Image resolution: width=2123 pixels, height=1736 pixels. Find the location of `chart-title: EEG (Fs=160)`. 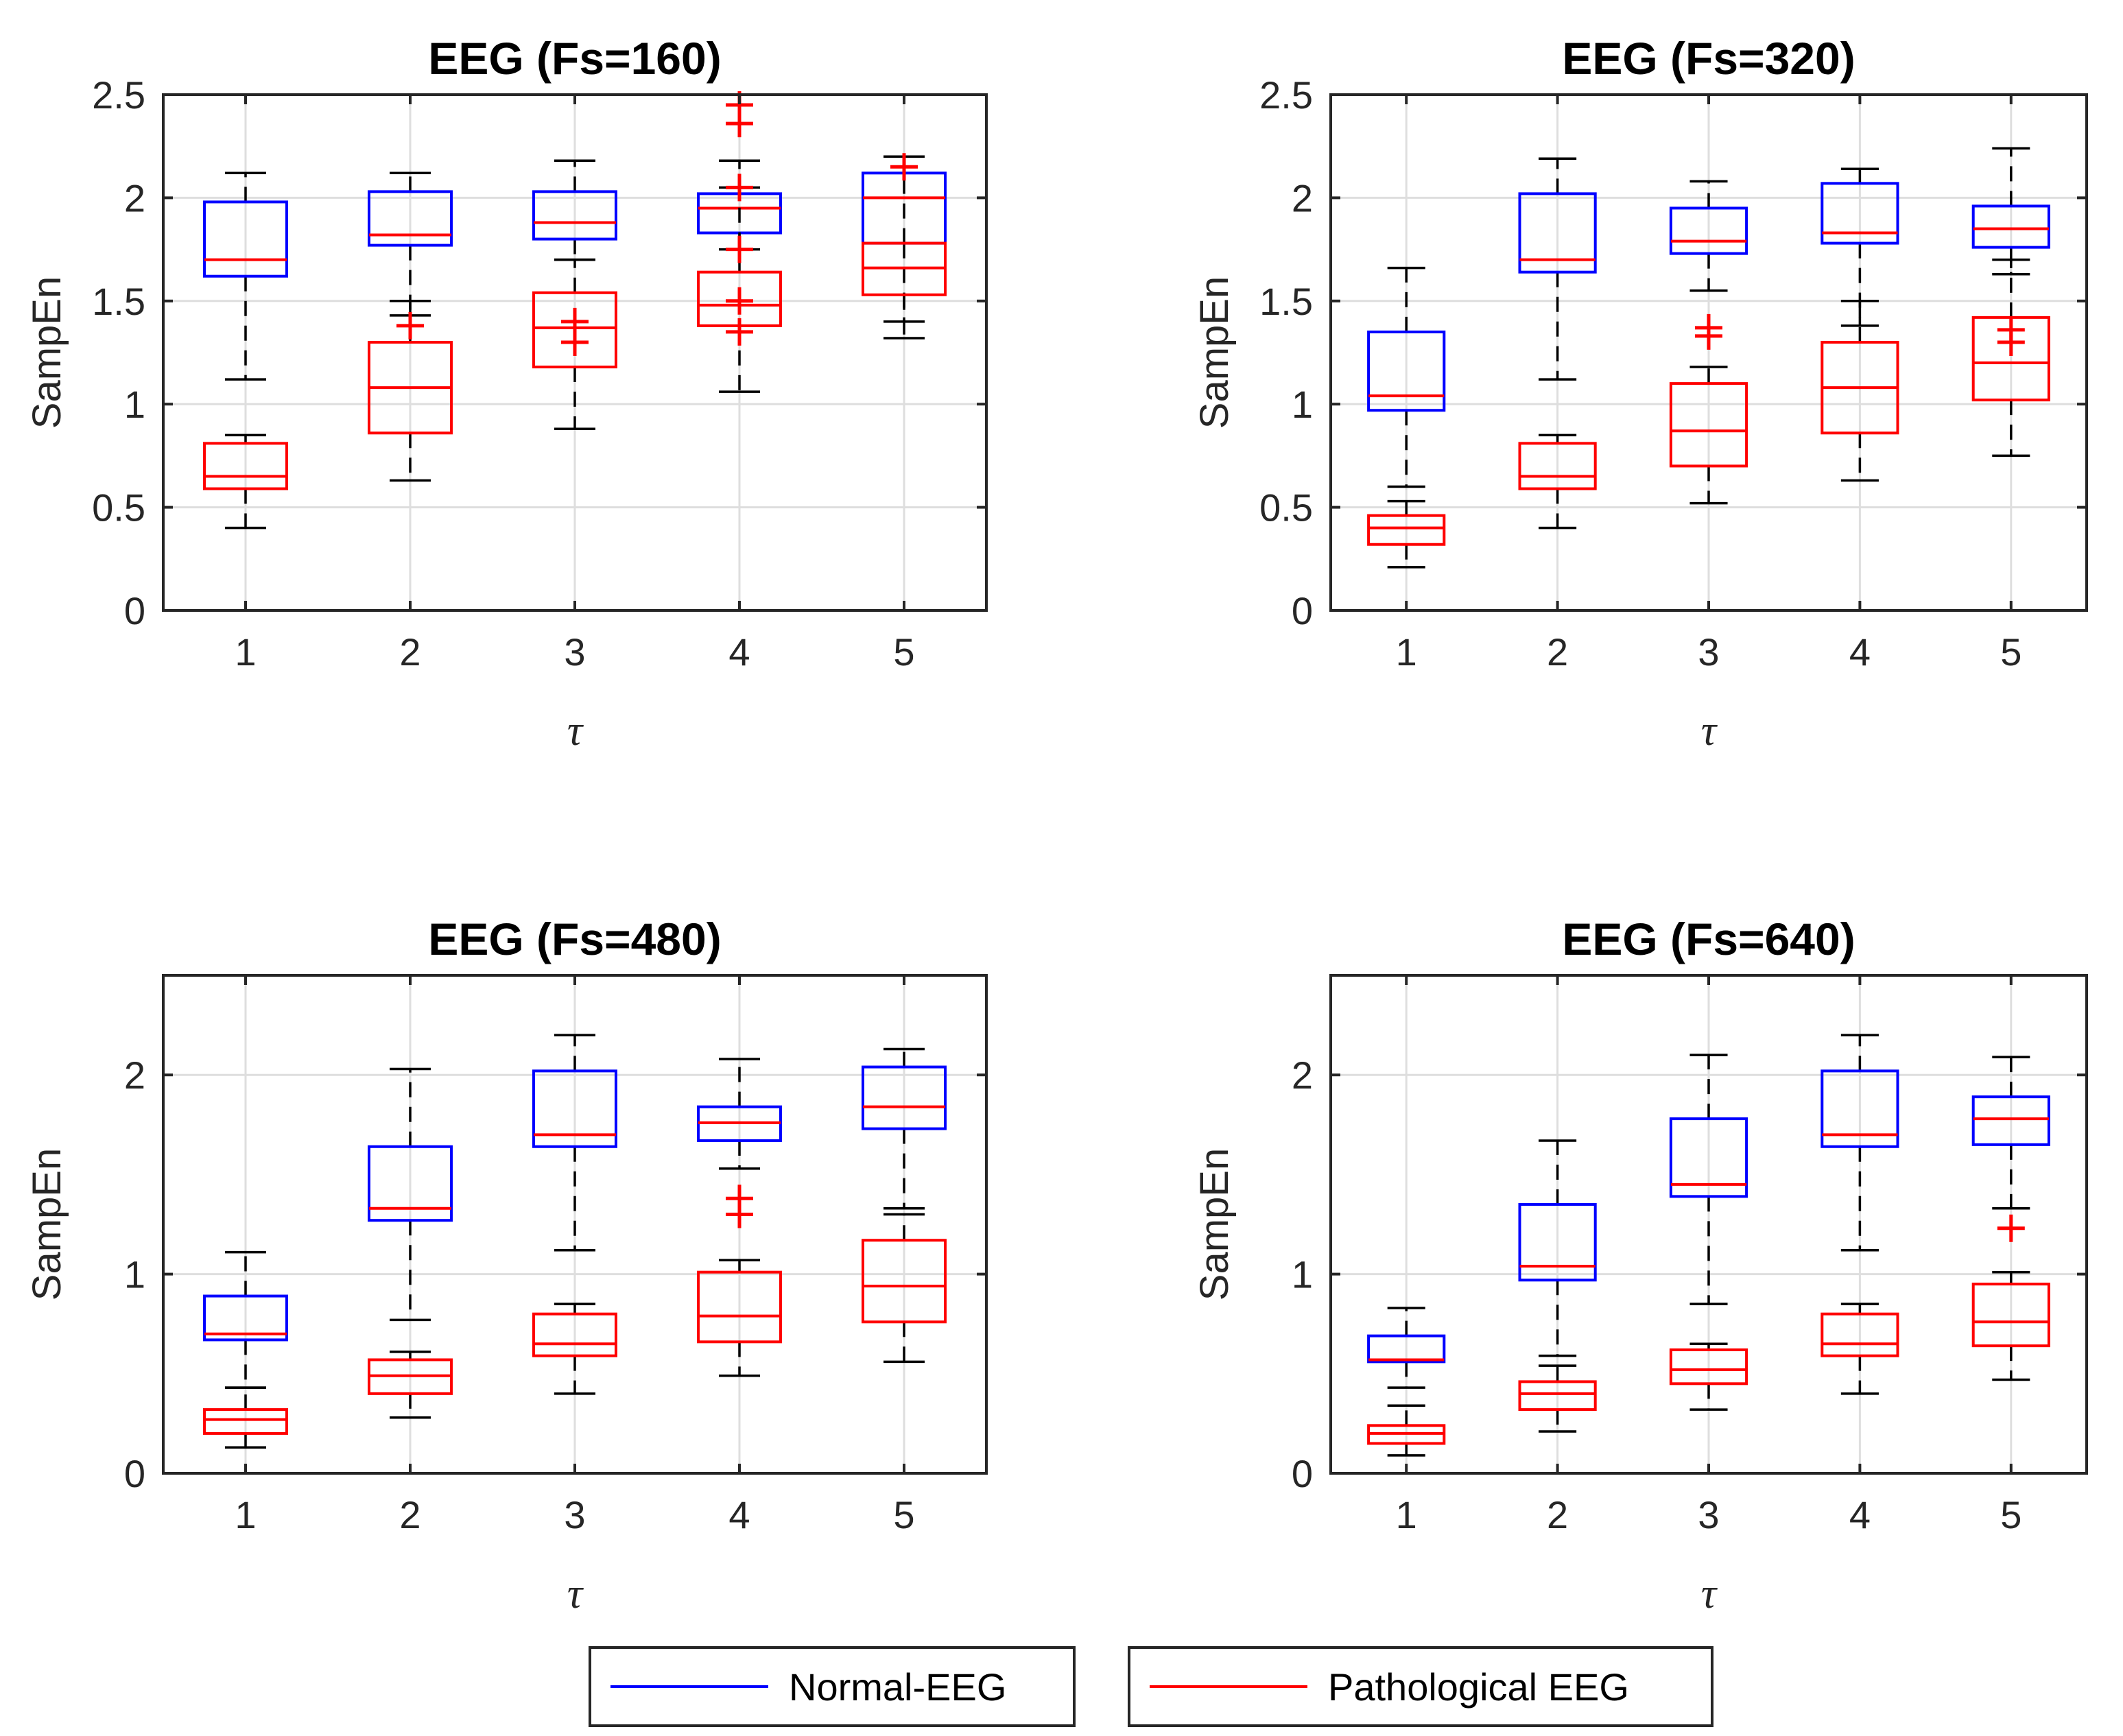

chart-title: EEG (Fs=160) is located at coordinates (574, 59).